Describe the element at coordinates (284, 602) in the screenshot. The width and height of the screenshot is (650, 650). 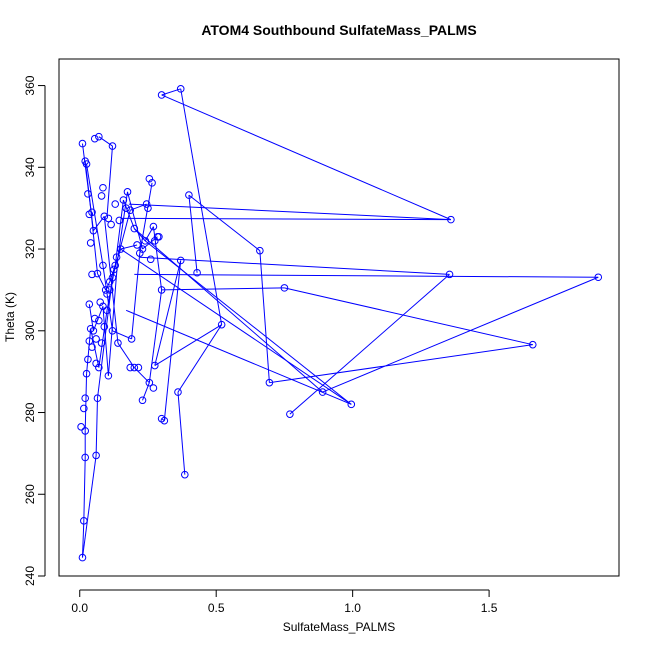
I see `x-axis: 0.0 0.5 1.0 1.5` at that location.